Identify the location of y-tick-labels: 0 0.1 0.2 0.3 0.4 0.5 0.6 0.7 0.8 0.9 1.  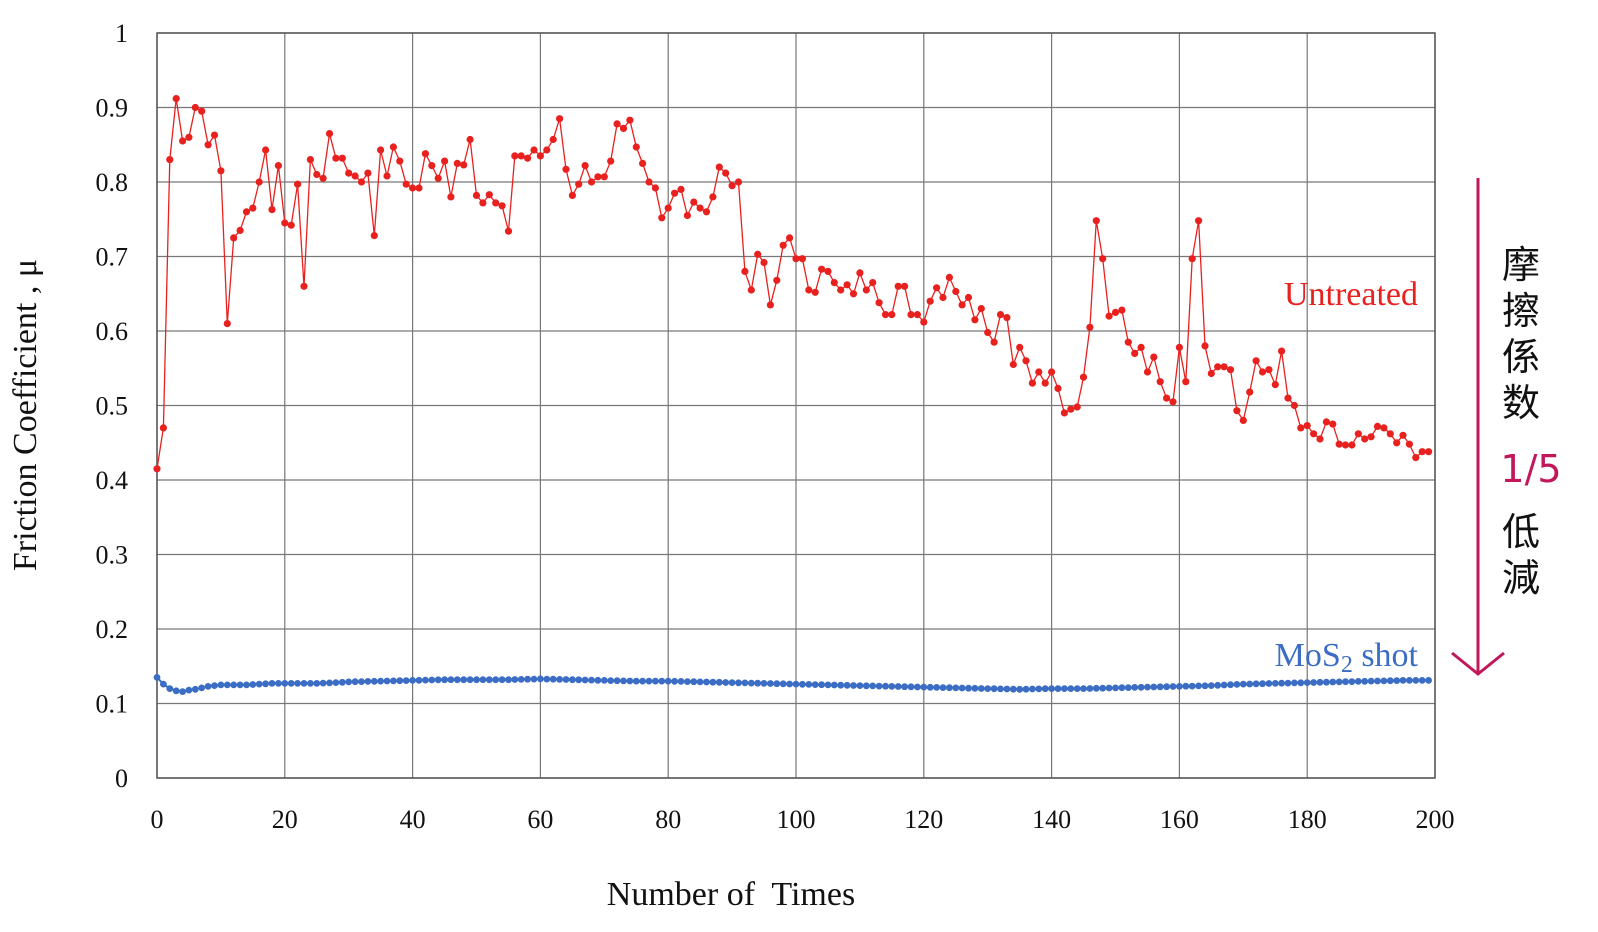
(112, 406).